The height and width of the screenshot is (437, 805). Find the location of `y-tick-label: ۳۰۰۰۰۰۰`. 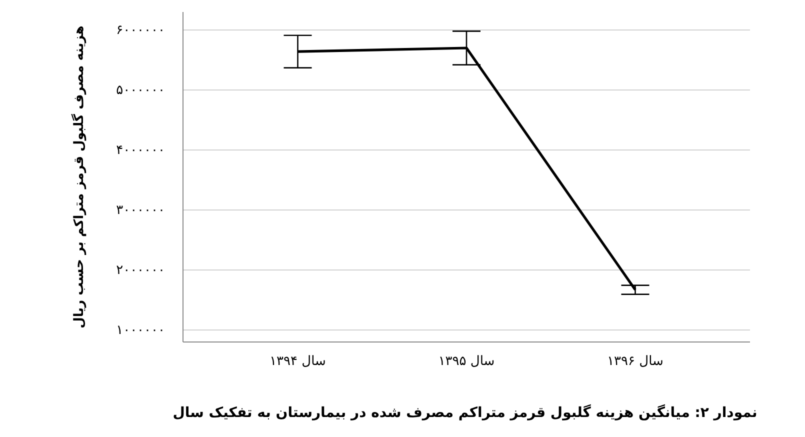

y-tick-label: ۳۰۰۰۰۰۰ is located at coordinates (140, 210).